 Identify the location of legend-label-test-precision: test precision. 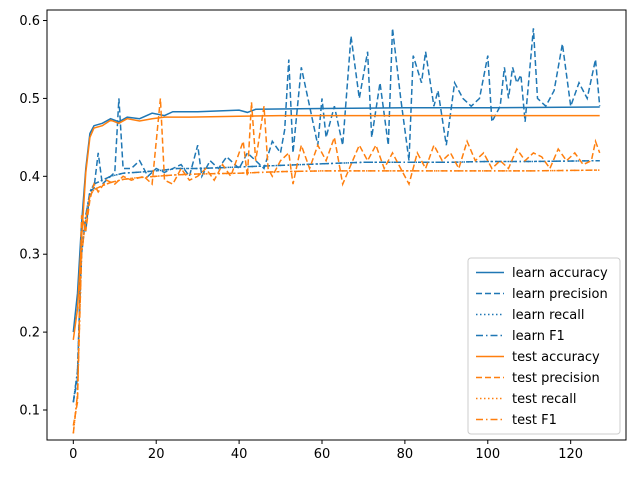
(556, 378).